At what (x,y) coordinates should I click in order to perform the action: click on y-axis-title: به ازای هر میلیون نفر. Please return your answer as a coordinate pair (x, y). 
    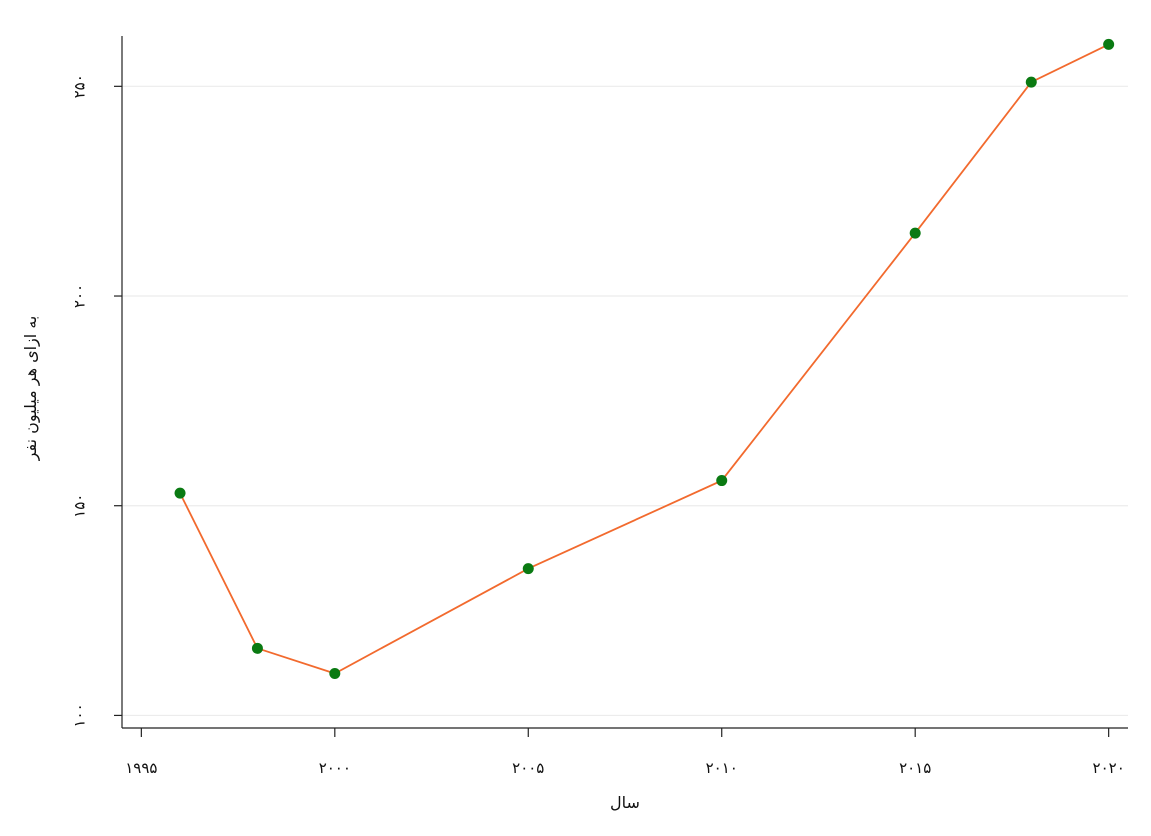
    Looking at the image, I should click on (31, 389).